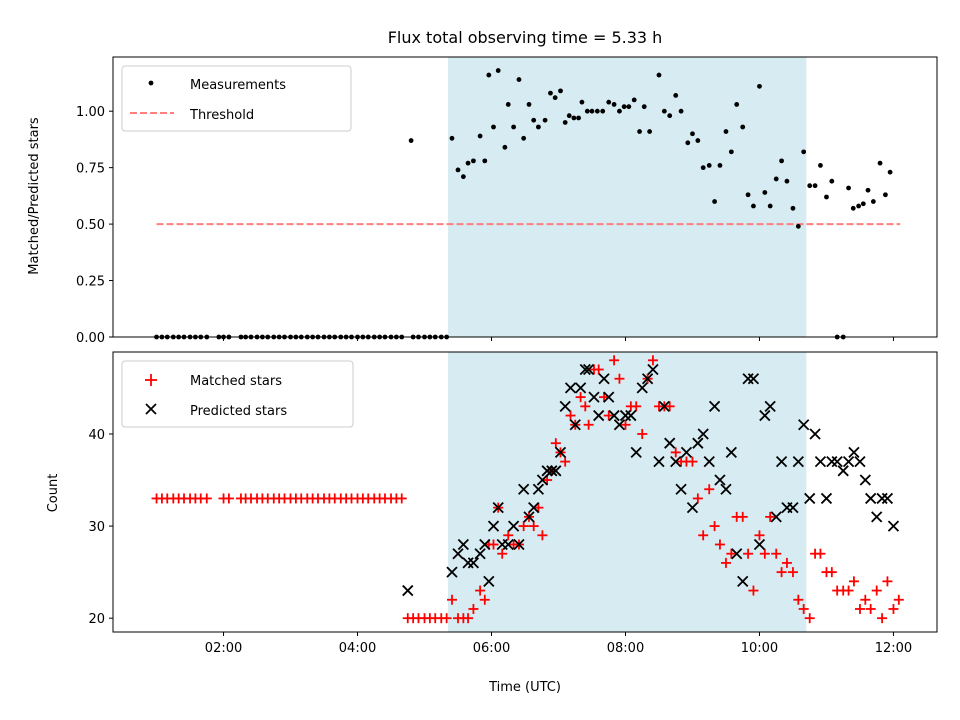 This screenshot has height=720, width=960. Describe the element at coordinates (357, 648) in the screenshot. I see `x-tick-label: 04:00` at that location.